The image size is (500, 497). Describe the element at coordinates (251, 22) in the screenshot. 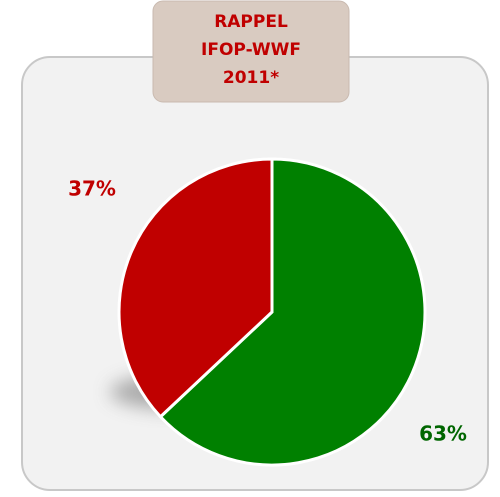

I see `title-line: RAPPEL` at that location.